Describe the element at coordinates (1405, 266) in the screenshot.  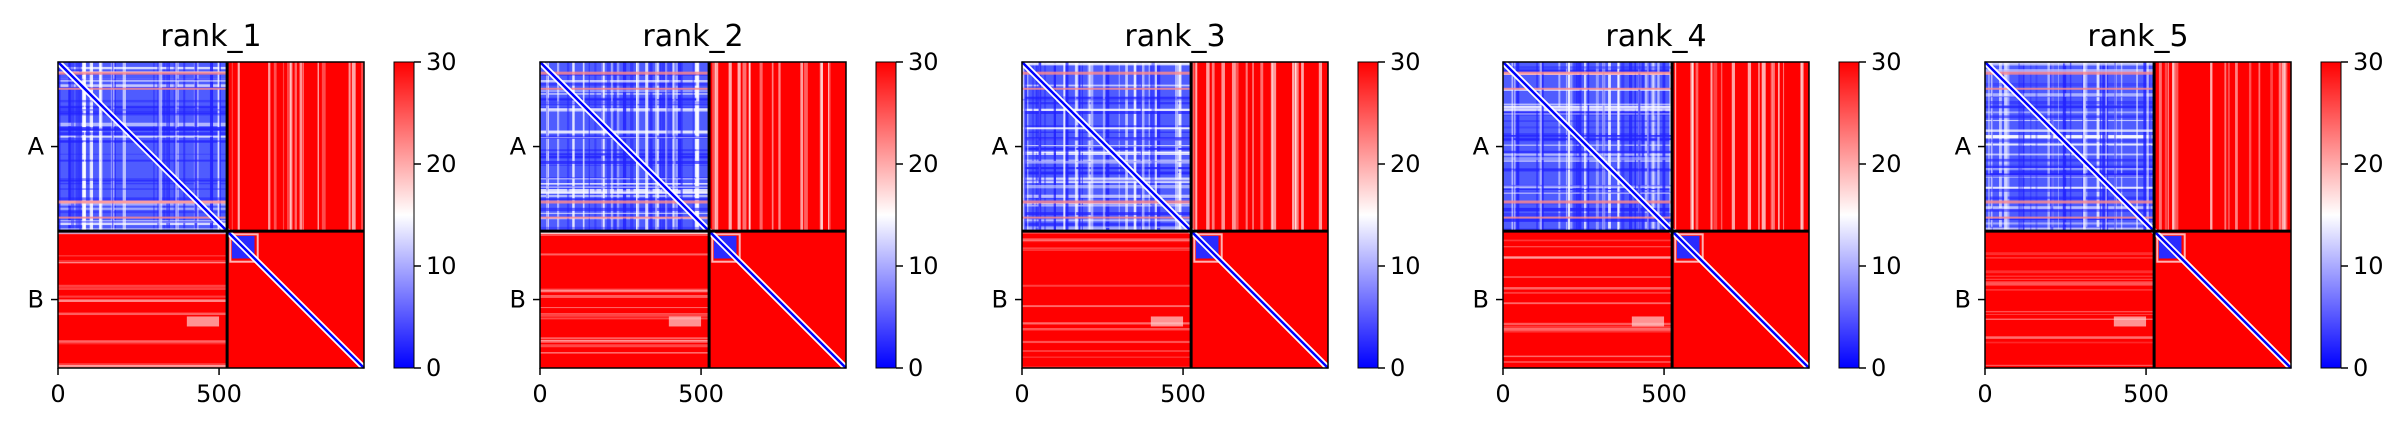
I see `colorbar-tick-label: 10` at that location.